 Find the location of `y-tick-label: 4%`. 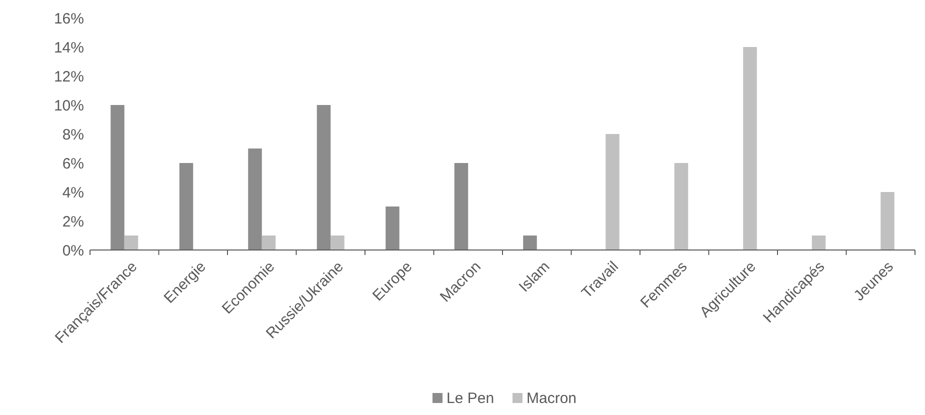

y-tick-label: 4% is located at coordinates (73, 193).